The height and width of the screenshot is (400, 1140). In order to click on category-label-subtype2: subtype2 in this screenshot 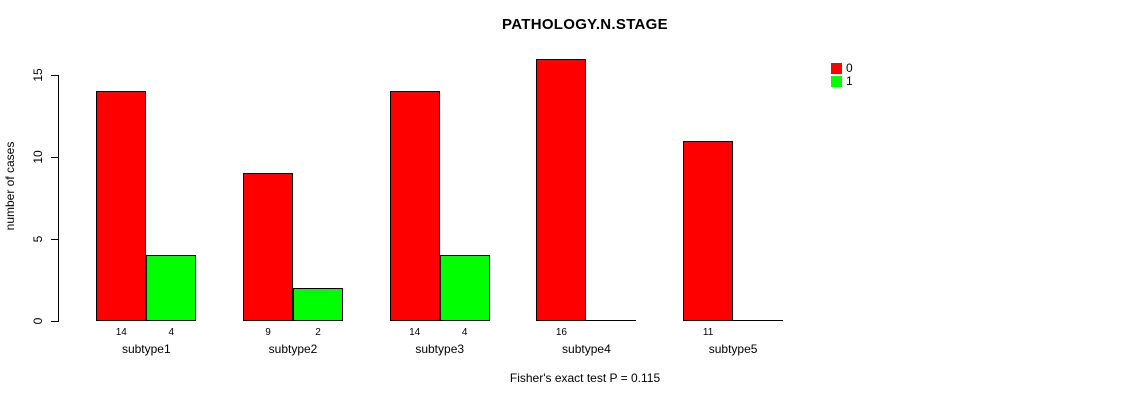, I will do `click(293, 349)`.